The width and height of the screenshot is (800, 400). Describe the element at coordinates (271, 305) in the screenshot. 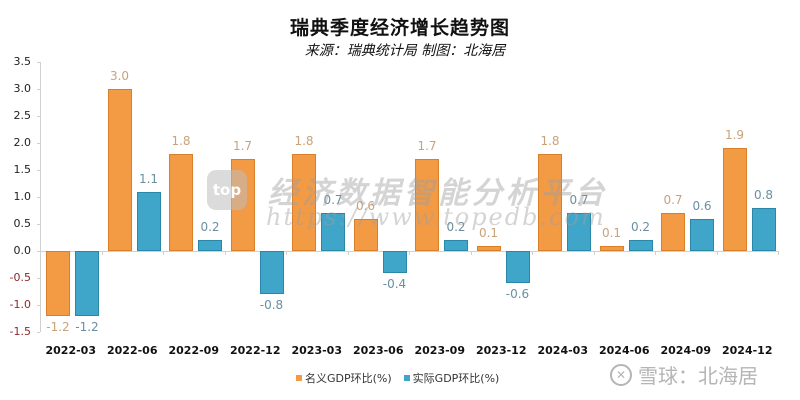

I see `value-label: -0.8` at that location.